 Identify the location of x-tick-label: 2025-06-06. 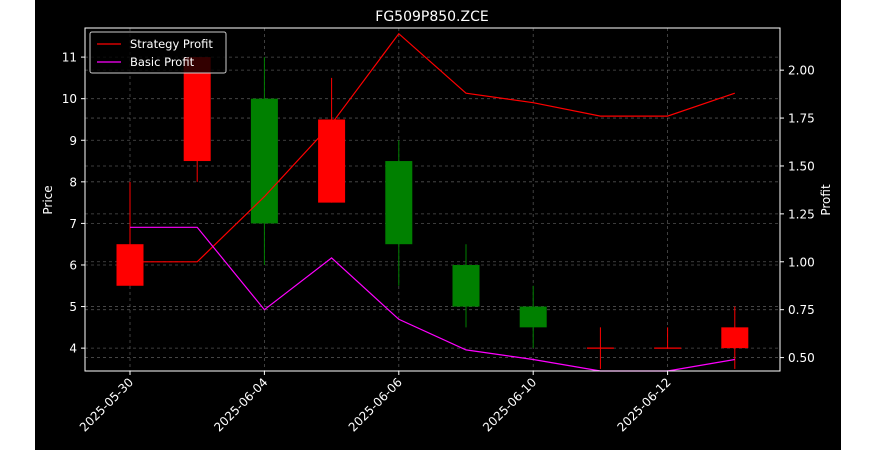
(375, 404).